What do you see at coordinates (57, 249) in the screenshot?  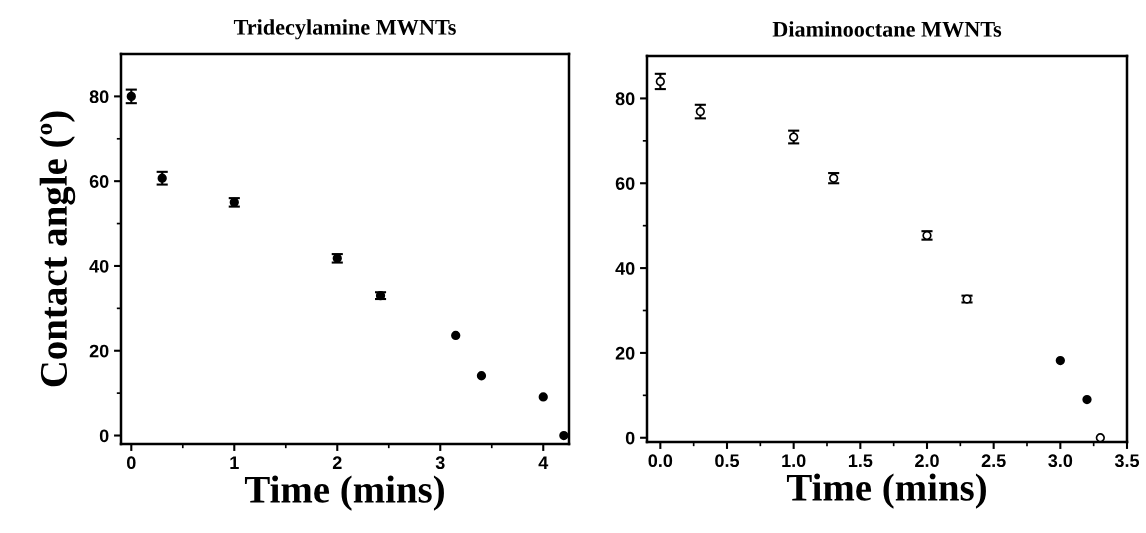 I see `y-axis-title: Contact angle (º)` at bounding box center [57, 249].